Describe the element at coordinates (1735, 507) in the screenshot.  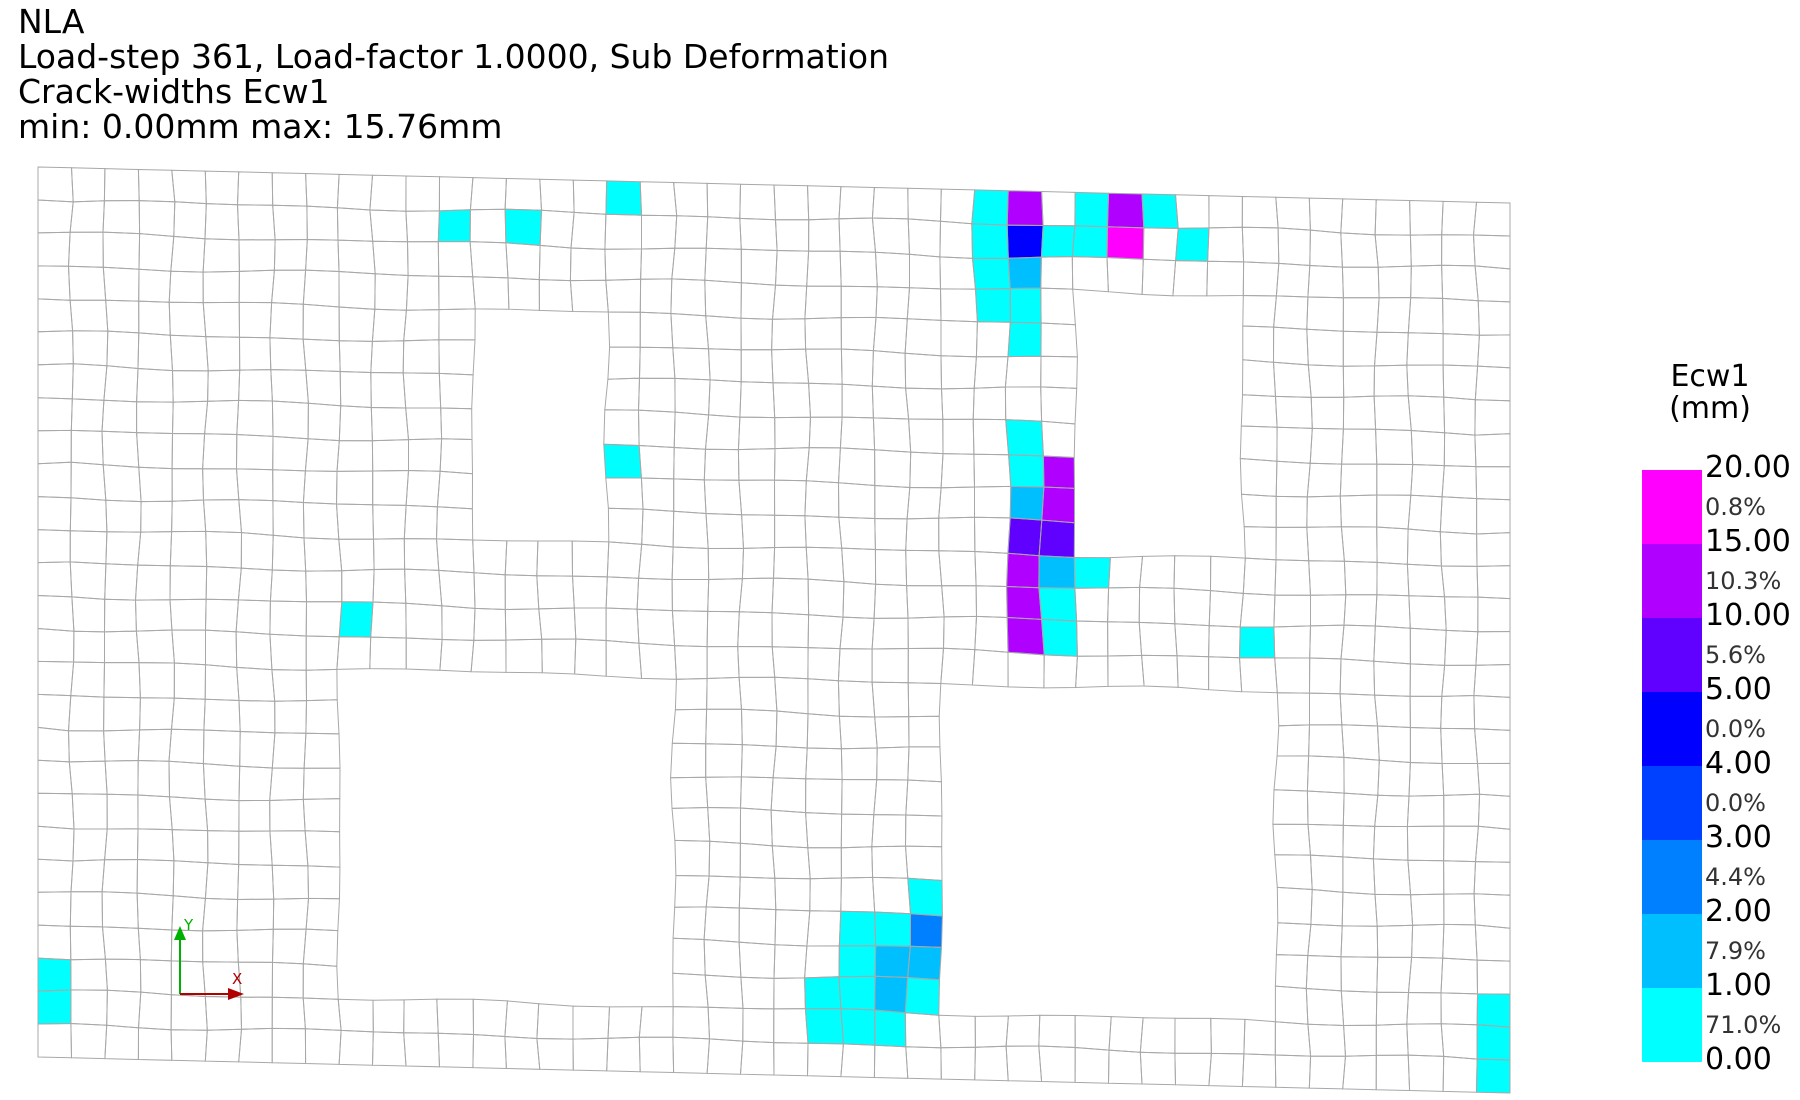
I see `legend-percent: 0.8%` at that location.